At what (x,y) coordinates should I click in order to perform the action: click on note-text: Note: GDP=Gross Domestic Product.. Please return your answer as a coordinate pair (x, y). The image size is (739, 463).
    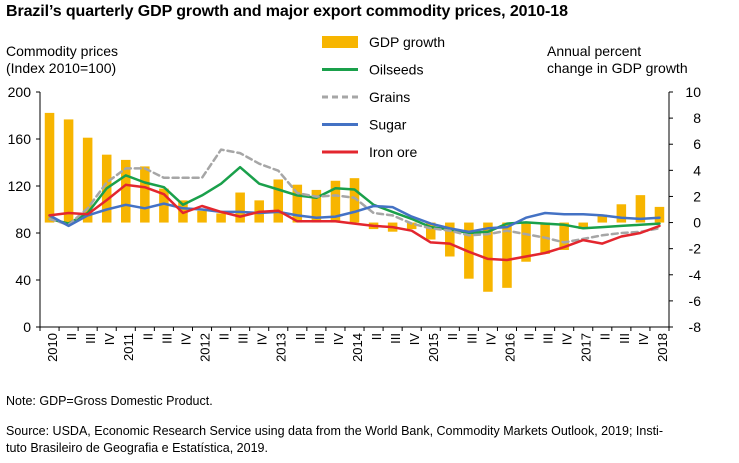
    Looking at the image, I should click on (109, 401).